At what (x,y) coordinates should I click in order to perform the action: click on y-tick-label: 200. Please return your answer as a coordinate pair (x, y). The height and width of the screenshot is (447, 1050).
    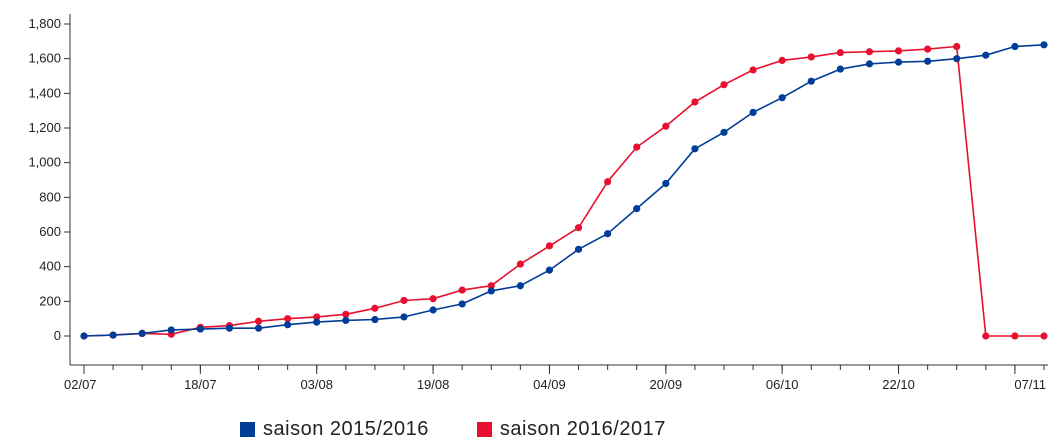
    Looking at the image, I should click on (50, 300).